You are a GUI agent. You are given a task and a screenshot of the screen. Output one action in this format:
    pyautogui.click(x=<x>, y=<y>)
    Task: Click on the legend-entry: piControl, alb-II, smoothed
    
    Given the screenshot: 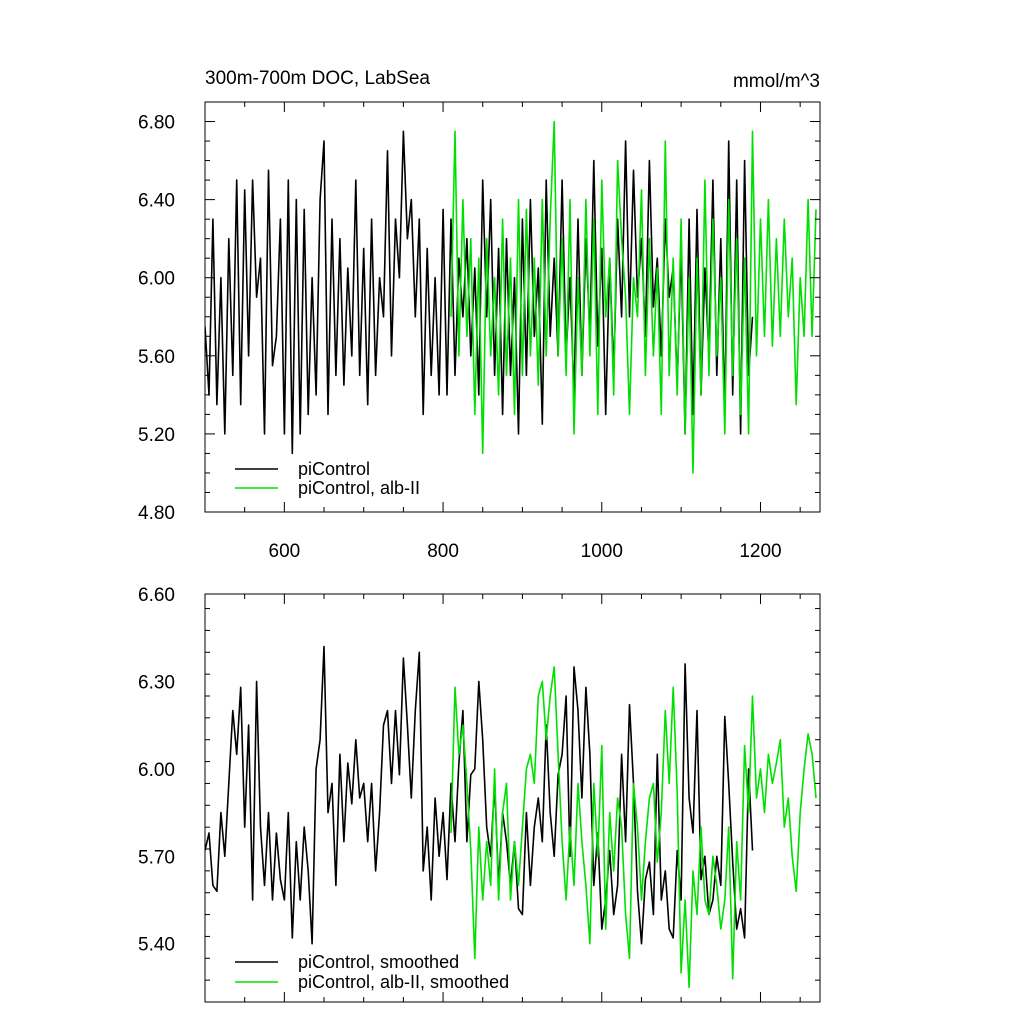 What is the action you would take?
    pyautogui.click(x=403, y=982)
    